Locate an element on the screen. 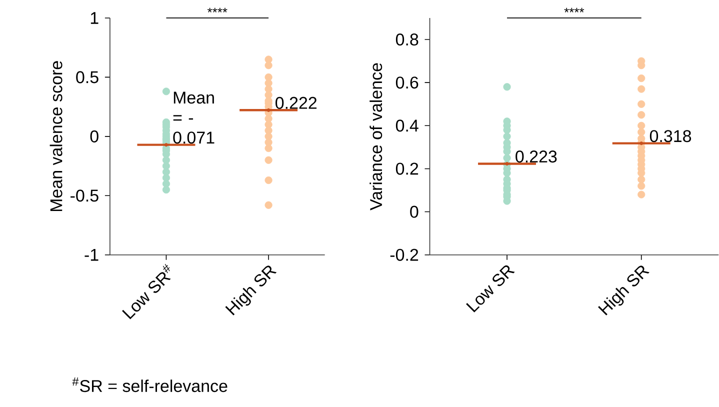  y-tick-label: 0.2 is located at coordinates (407, 168).